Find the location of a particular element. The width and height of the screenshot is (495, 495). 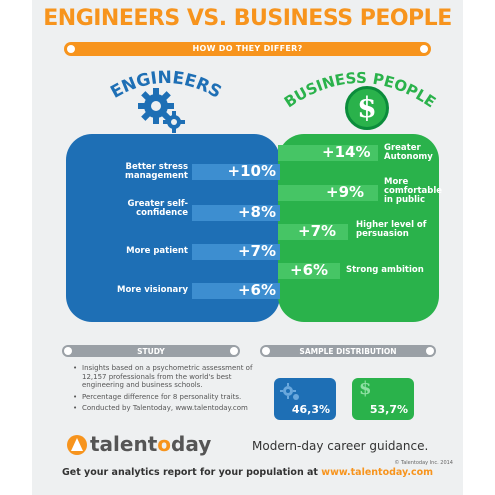

sample-bar: SAMPLE DISTRIBUTION is located at coordinates (348, 351).